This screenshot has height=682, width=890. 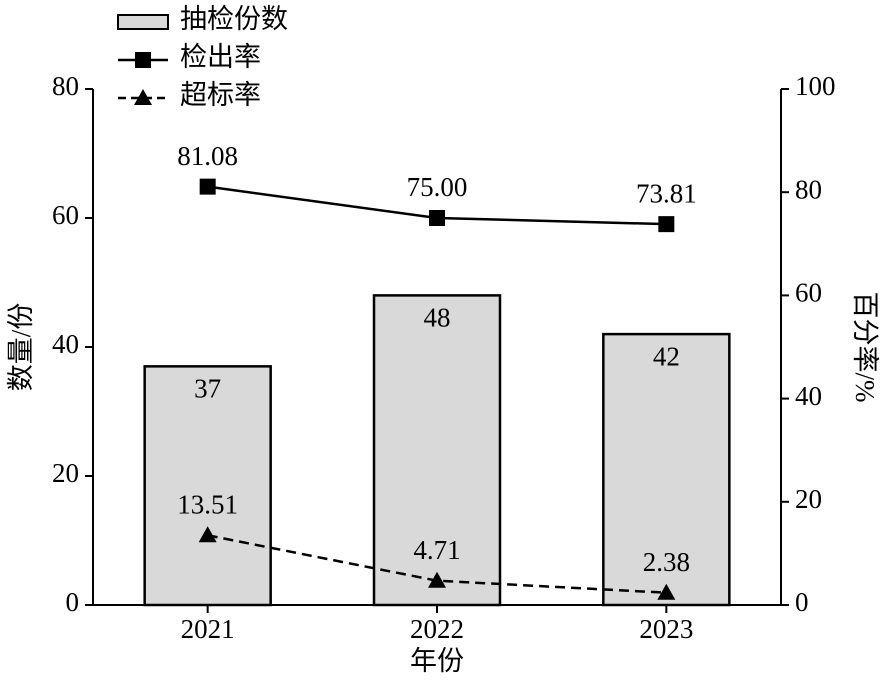 What do you see at coordinates (207, 156) in the screenshot?
I see `line-value-label: 81.08` at bounding box center [207, 156].